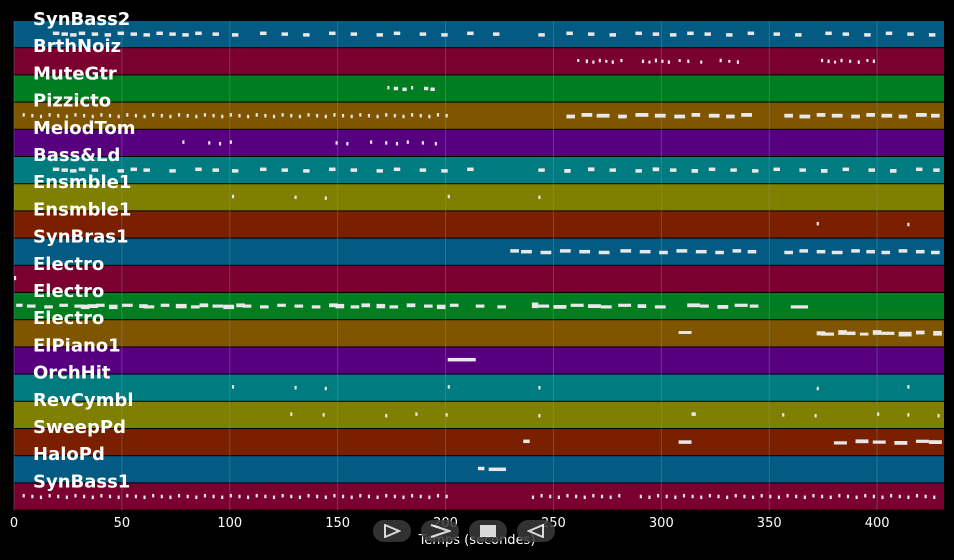 The image size is (954, 560). What do you see at coordinates (83, 400) in the screenshot?
I see `track-label: RevCymbl` at bounding box center [83, 400].